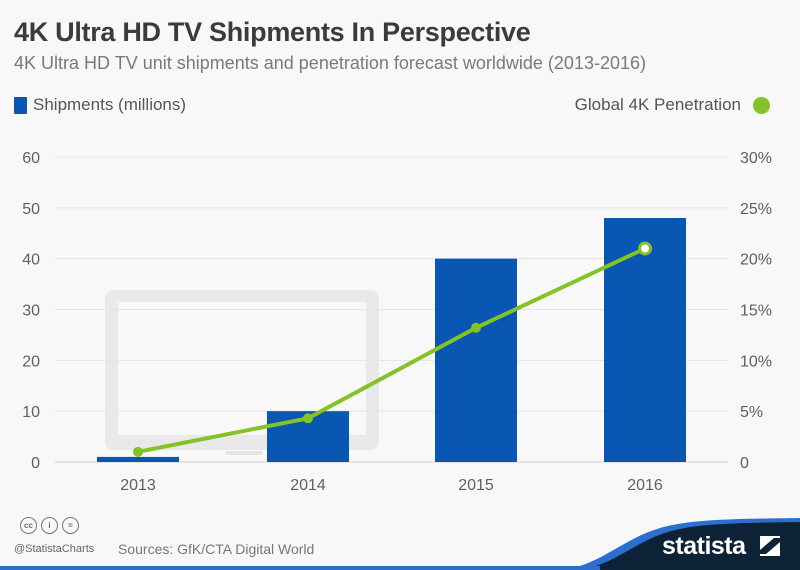 The image size is (800, 570). I want to click on left-axis-tick: 0, so click(35, 463).